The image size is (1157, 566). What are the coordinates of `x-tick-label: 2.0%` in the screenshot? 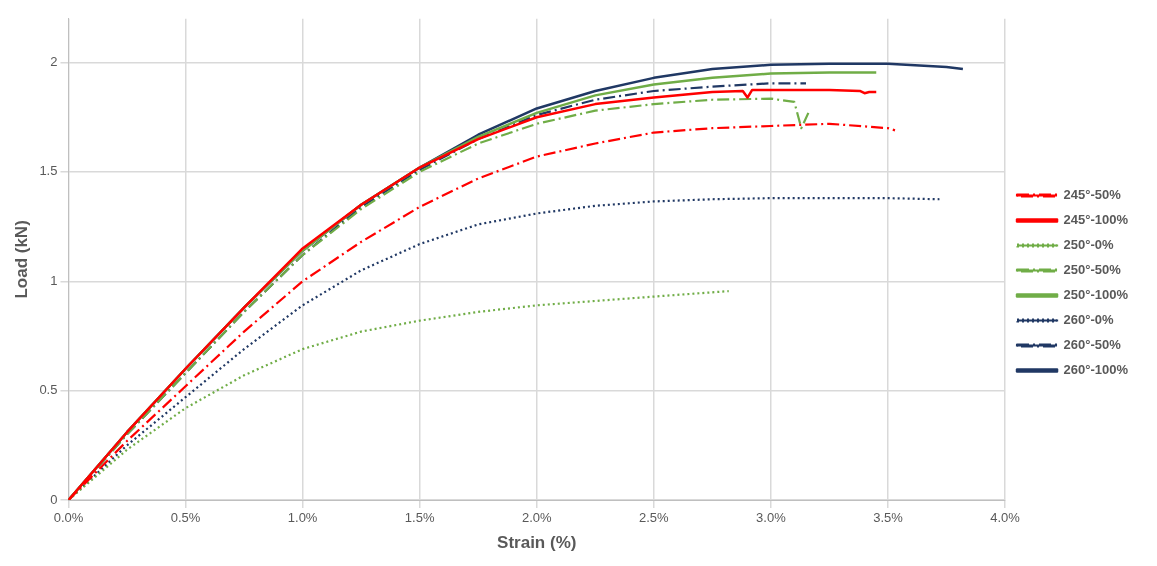 It's located at (536, 518).